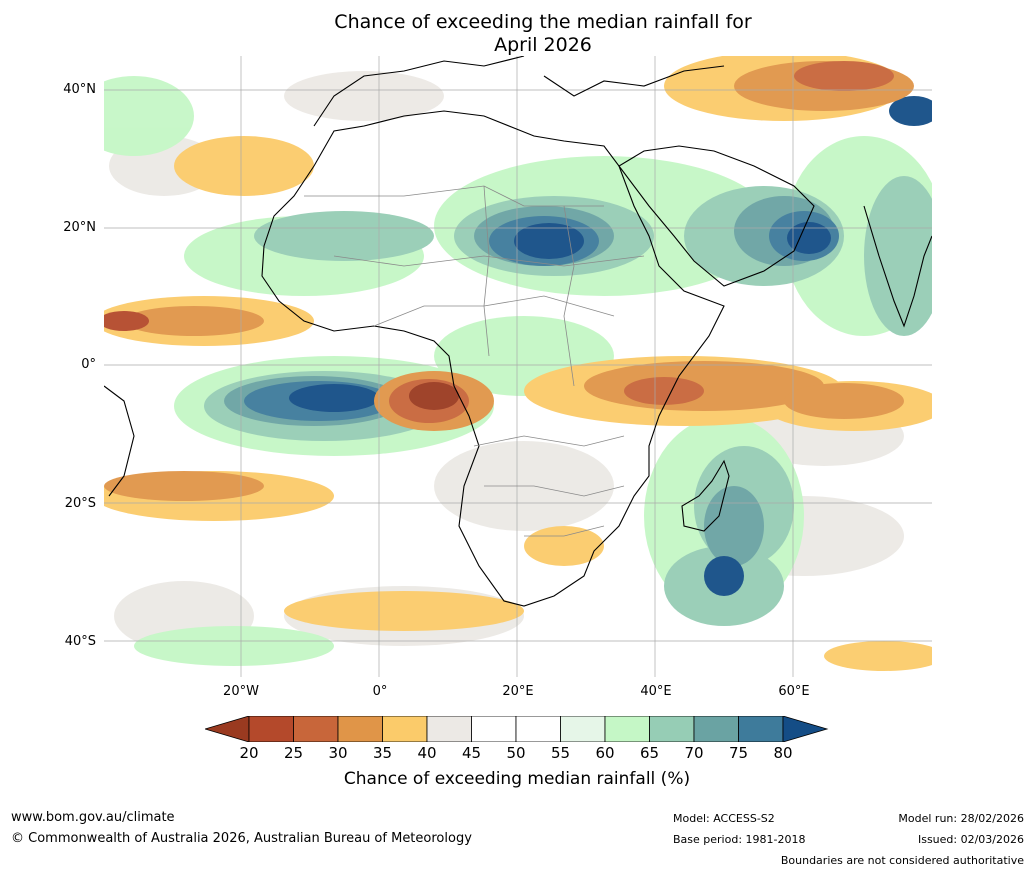  What do you see at coordinates (961, 818) in the screenshot?
I see `footer-model-run: Model run: 28/02/2026` at bounding box center [961, 818].